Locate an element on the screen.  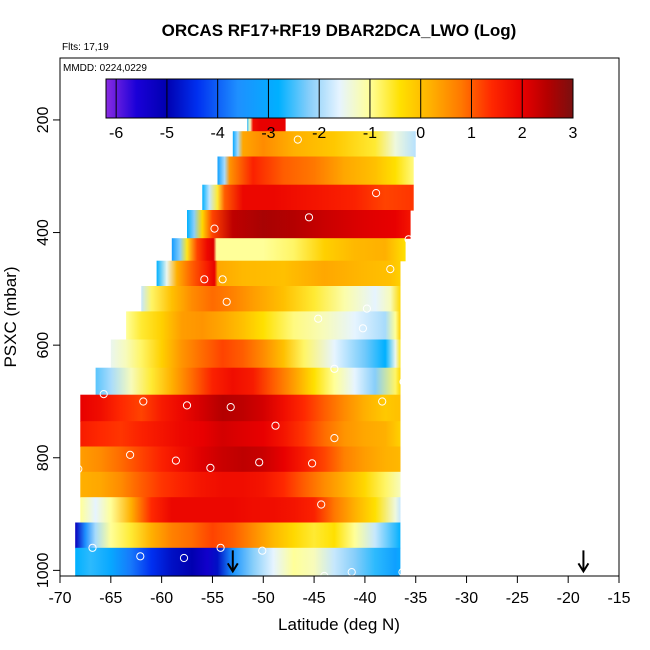
colorbar-tick-label: -1 is located at coordinates (370, 133).